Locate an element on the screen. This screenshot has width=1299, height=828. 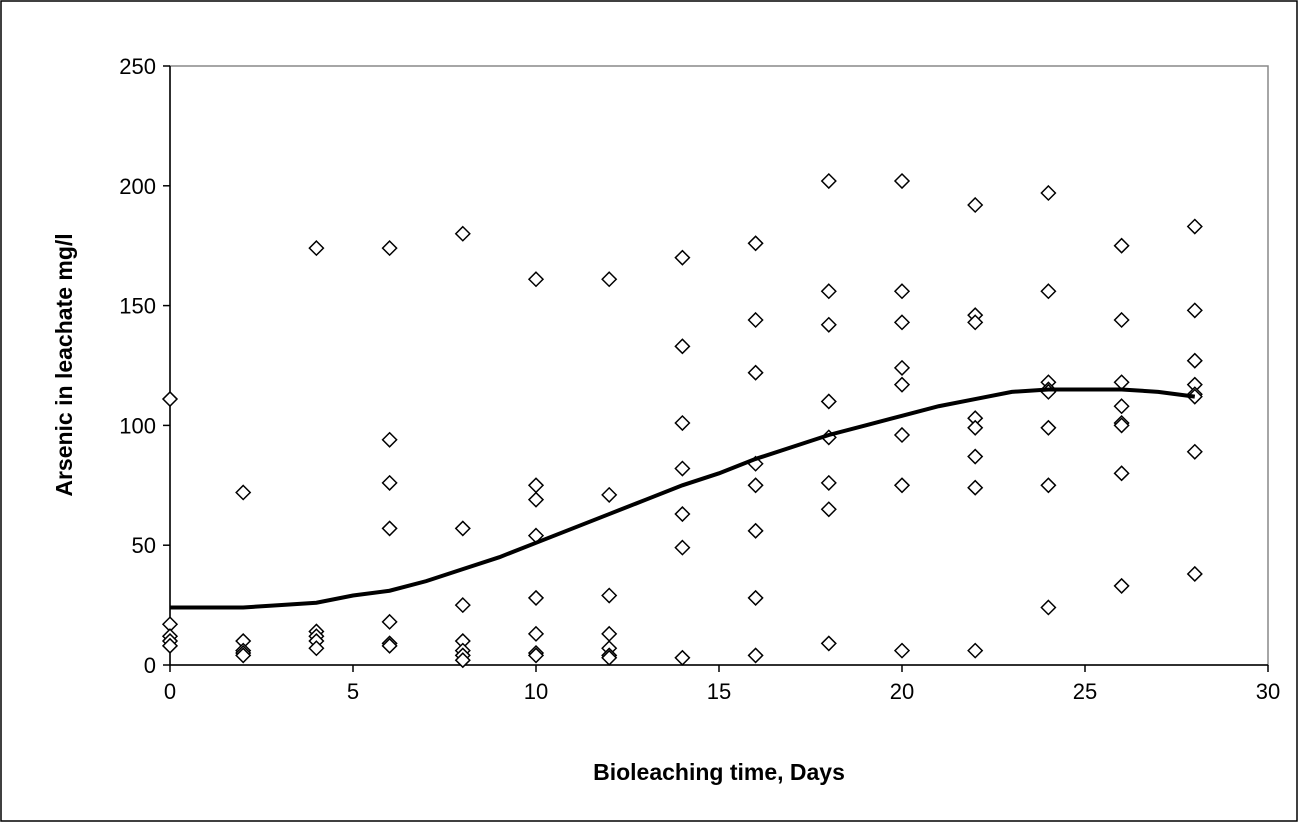
x-tick-label: 15 is located at coordinates (719, 691).